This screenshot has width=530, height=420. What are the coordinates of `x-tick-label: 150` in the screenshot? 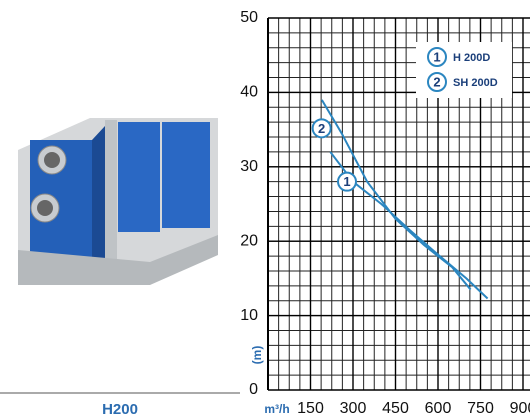 It's located at (310, 408).